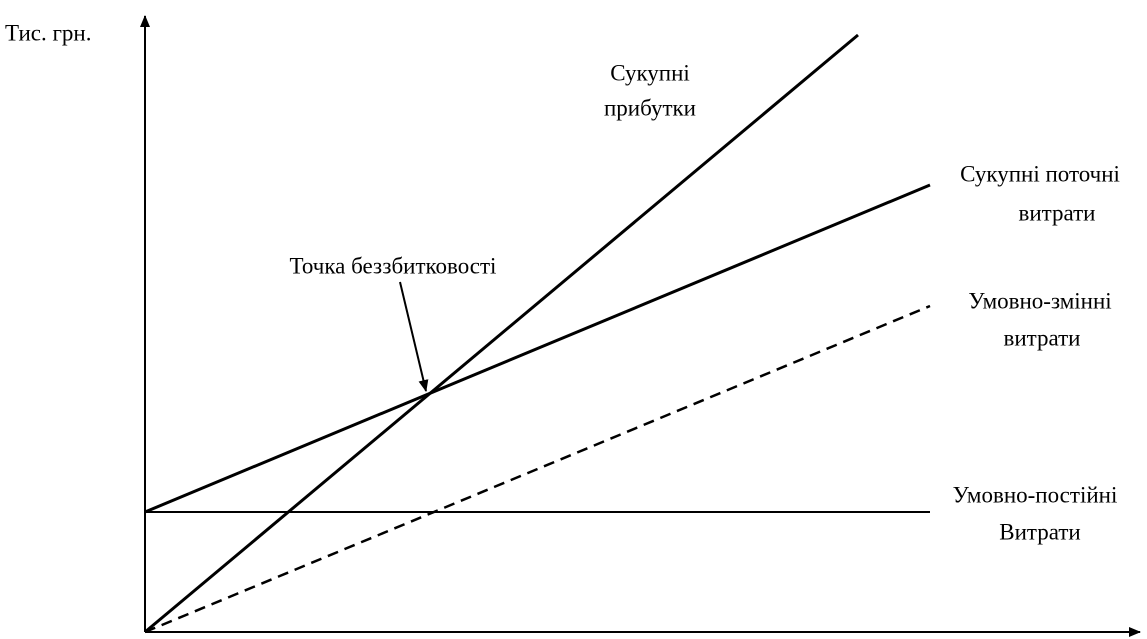  Describe the element at coordinates (48, 32) in the screenshot. I see `y-axis-label: Тис. грн.` at that location.